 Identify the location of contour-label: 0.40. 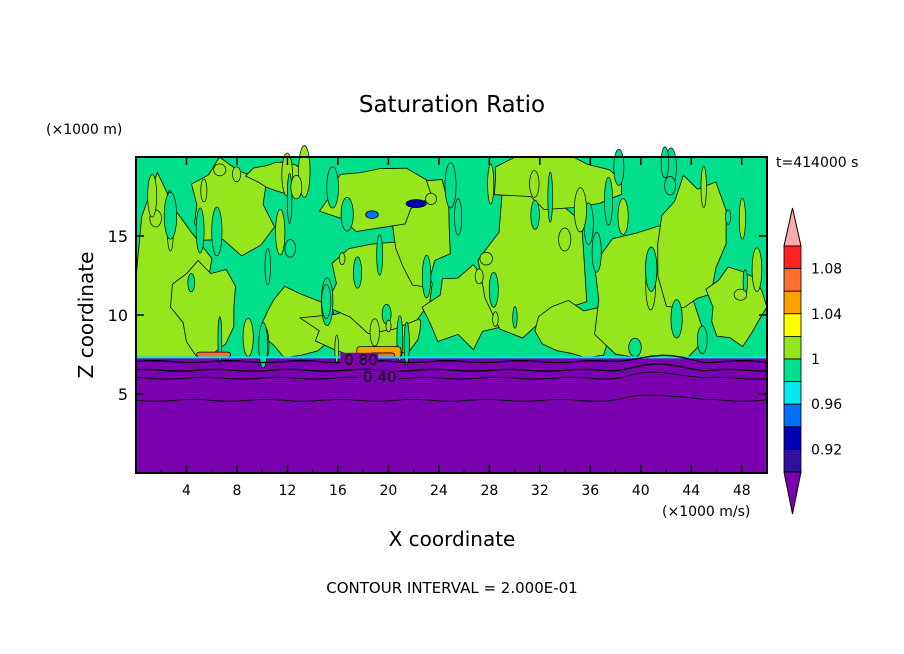
(379, 377).